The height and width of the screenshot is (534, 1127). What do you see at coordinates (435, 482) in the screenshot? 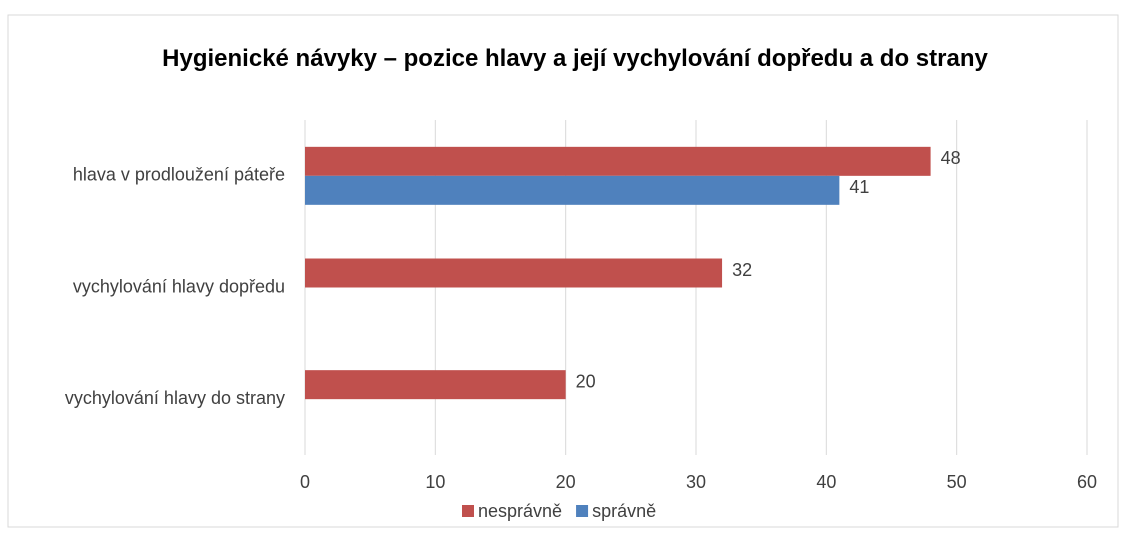
I see `x-tick-label: 10` at bounding box center [435, 482].